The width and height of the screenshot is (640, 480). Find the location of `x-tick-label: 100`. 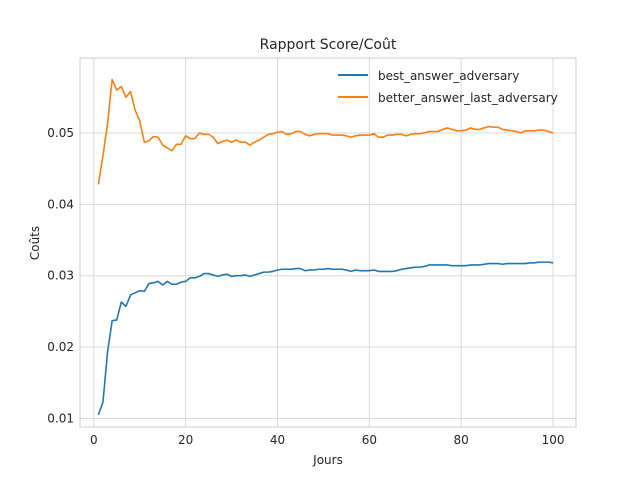

x-tick-label: 100 is located at coordinates (553, 440).